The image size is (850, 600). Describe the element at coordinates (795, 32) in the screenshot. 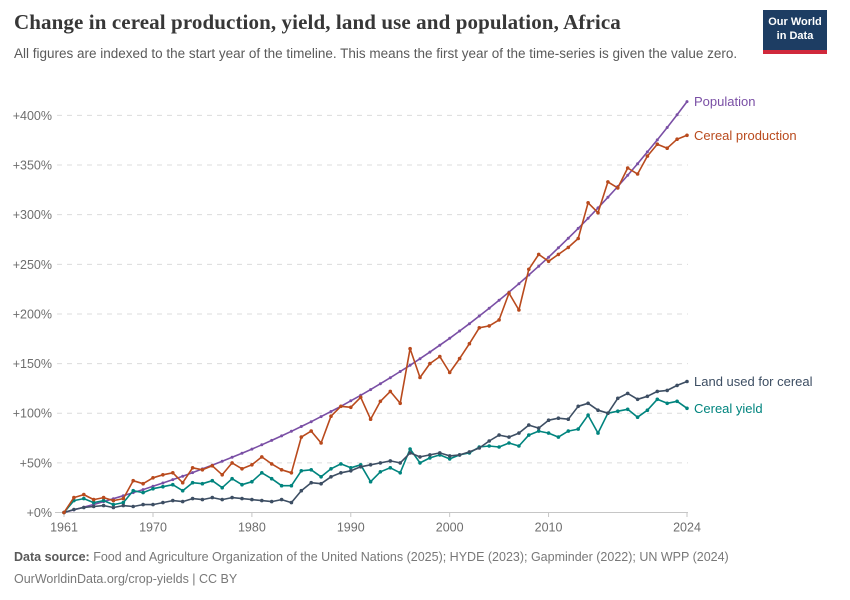

I see `owid-logo: Our World in Data` at that location.